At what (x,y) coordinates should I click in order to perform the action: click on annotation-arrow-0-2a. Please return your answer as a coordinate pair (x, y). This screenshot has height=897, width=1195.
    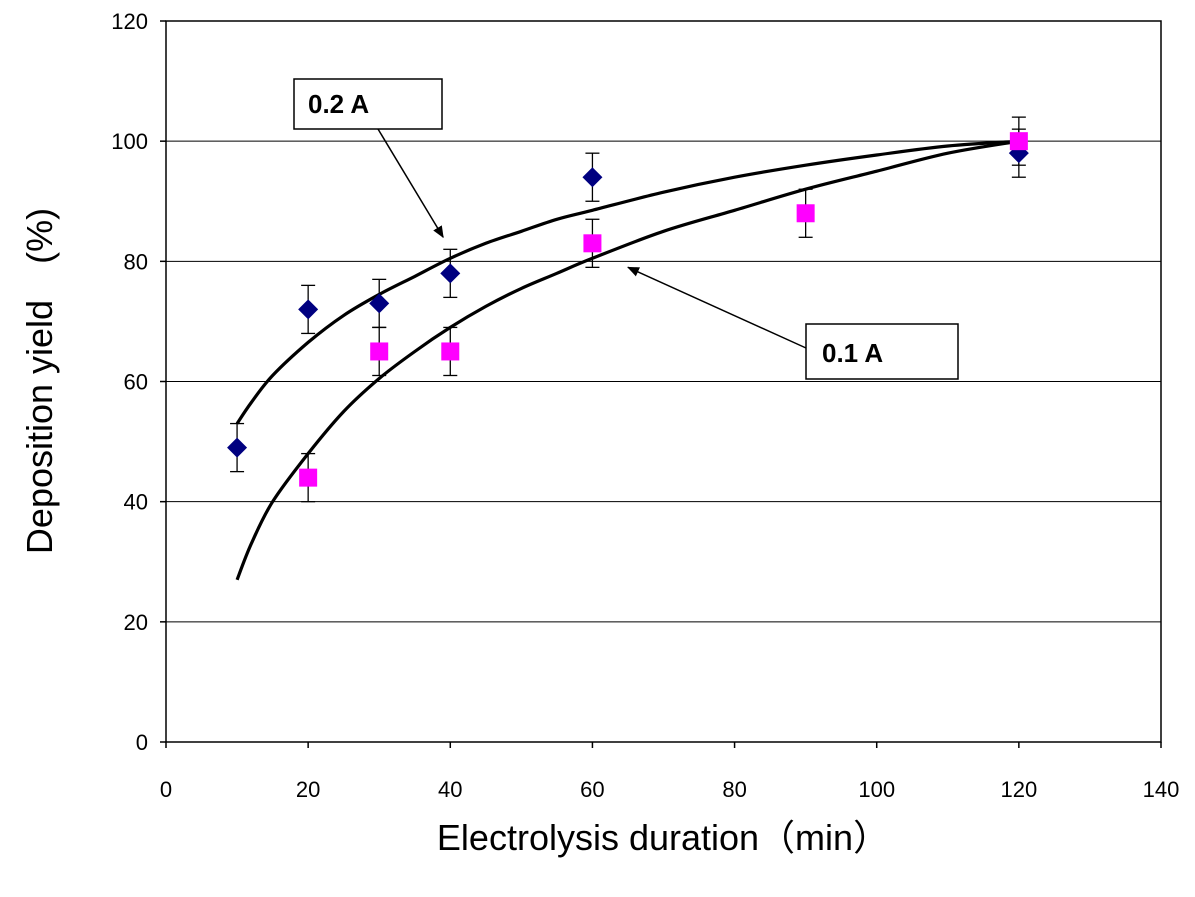
    Looking at the image, I should click on (410, 183).